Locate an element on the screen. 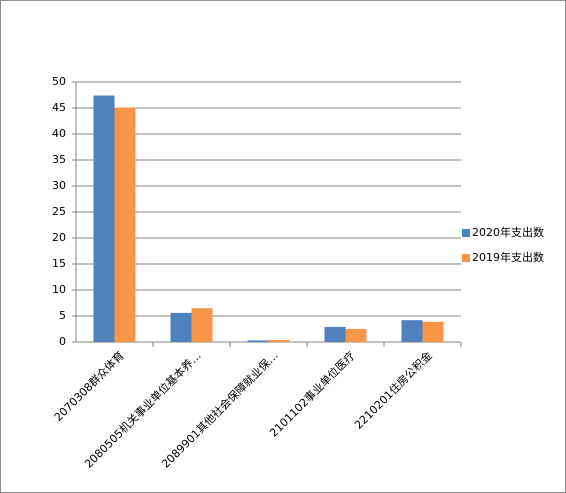  legend-label: 2020年支出数 is located at coordinates (508, 232).